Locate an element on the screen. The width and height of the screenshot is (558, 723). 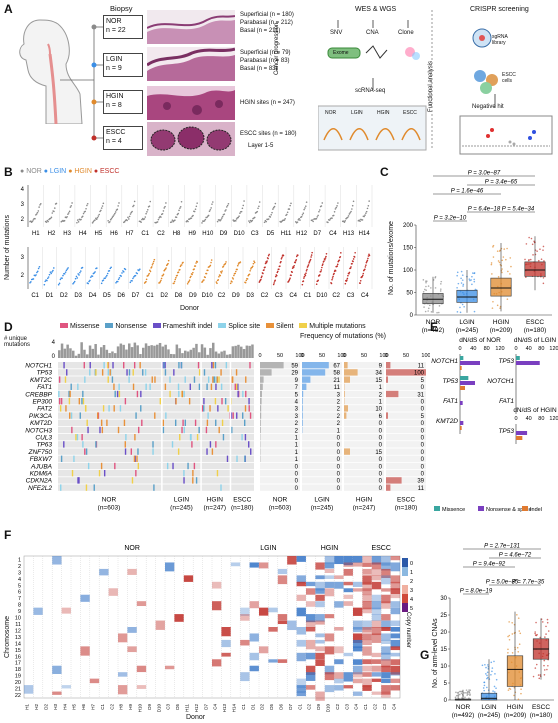
b-ylabel: Number of mutations is located at coordinates (7, 247).